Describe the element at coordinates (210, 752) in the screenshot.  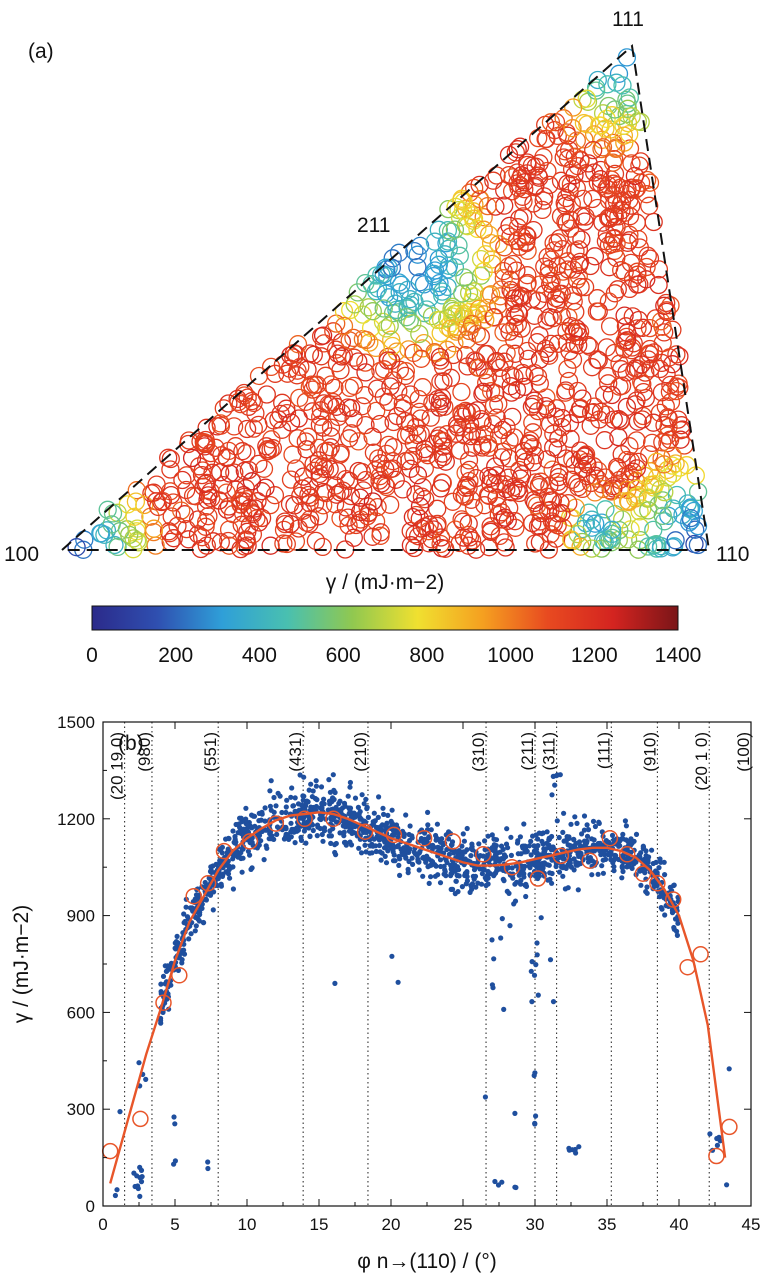
I see `orientation-label: (551)` at that location.